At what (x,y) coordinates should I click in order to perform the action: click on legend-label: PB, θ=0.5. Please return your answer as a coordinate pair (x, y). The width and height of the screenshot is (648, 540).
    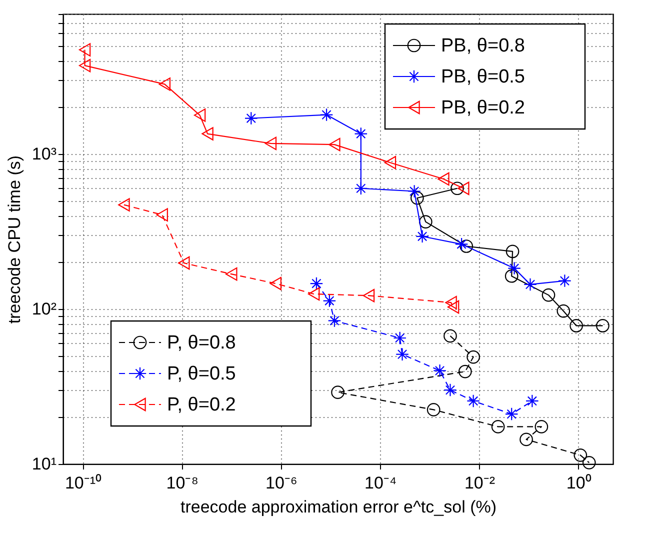
    Looking at the image, I should click on (483, 77).